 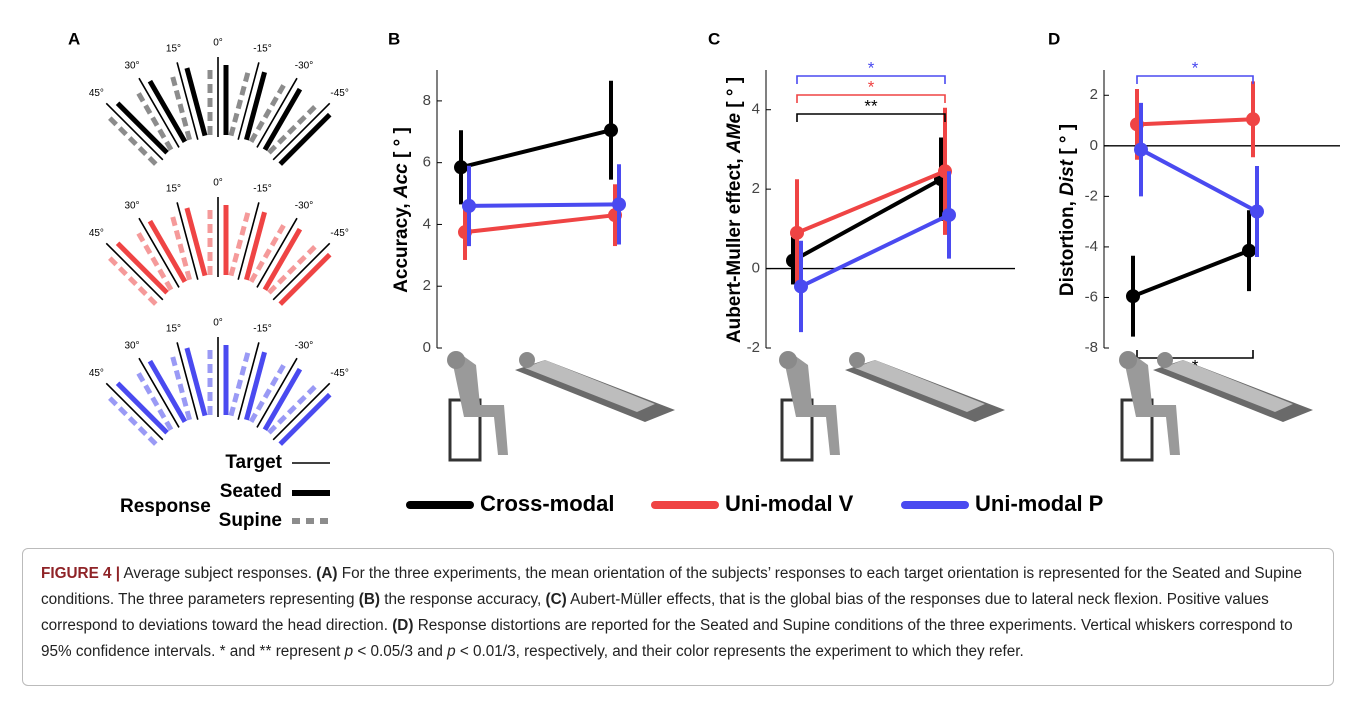 I want to click on legend-label: Supine, so click(x=250, y=520).